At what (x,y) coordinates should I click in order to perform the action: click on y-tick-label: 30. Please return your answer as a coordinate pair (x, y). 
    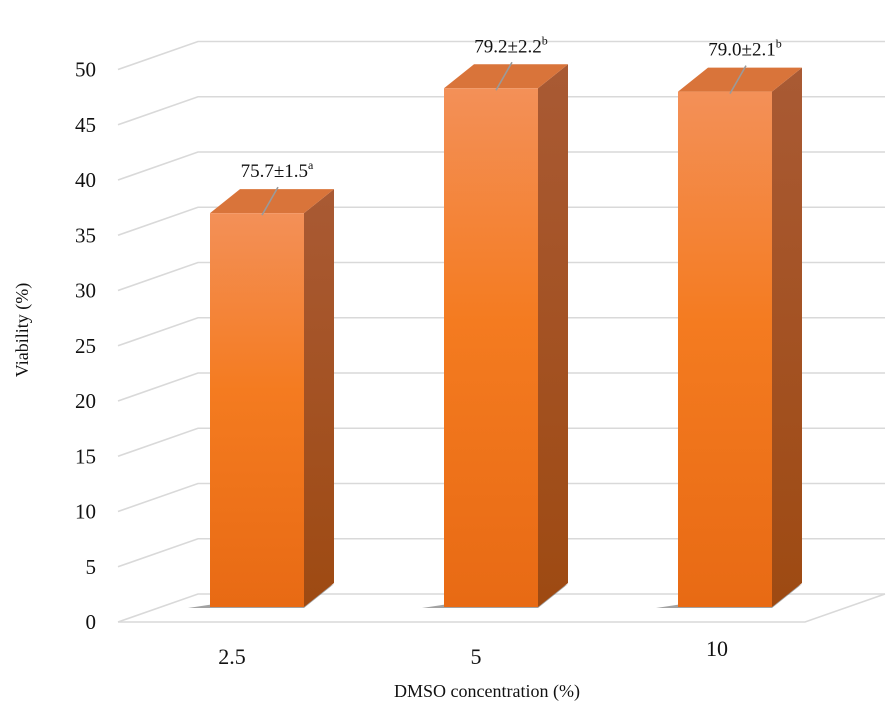
    Looking at the image, I should click on (85, 291).